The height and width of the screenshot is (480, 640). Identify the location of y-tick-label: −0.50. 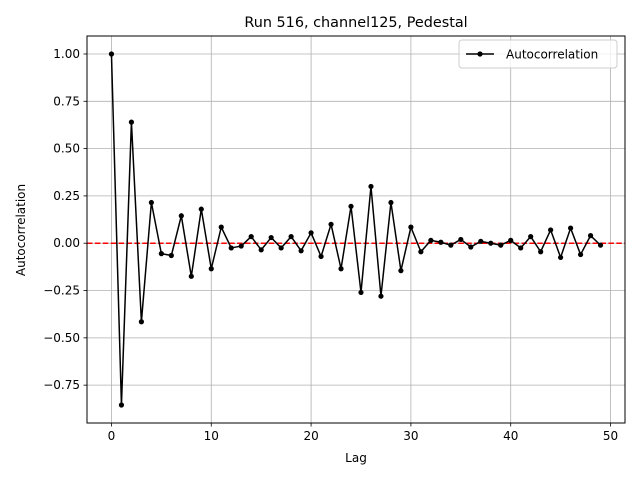
(61, 338).